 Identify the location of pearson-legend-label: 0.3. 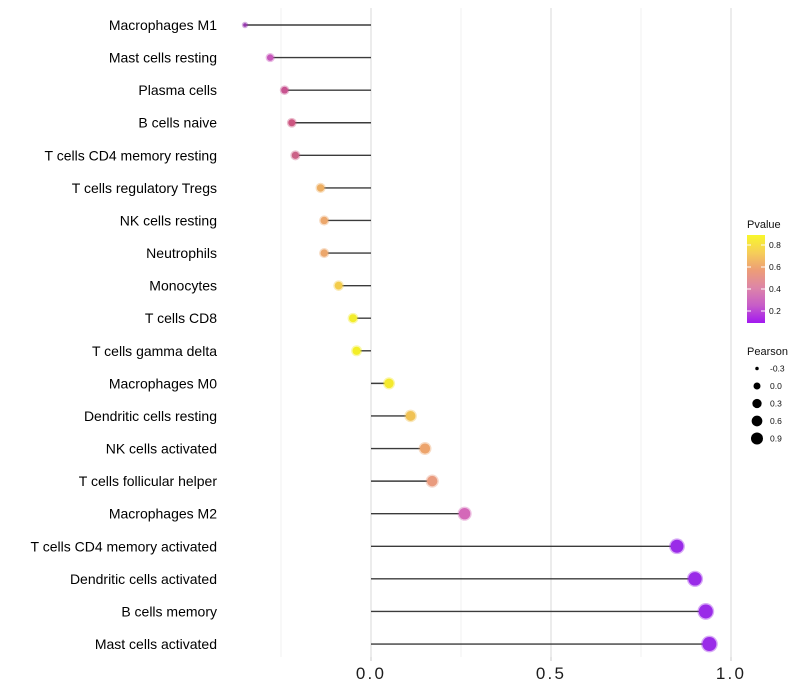
(776, 404).